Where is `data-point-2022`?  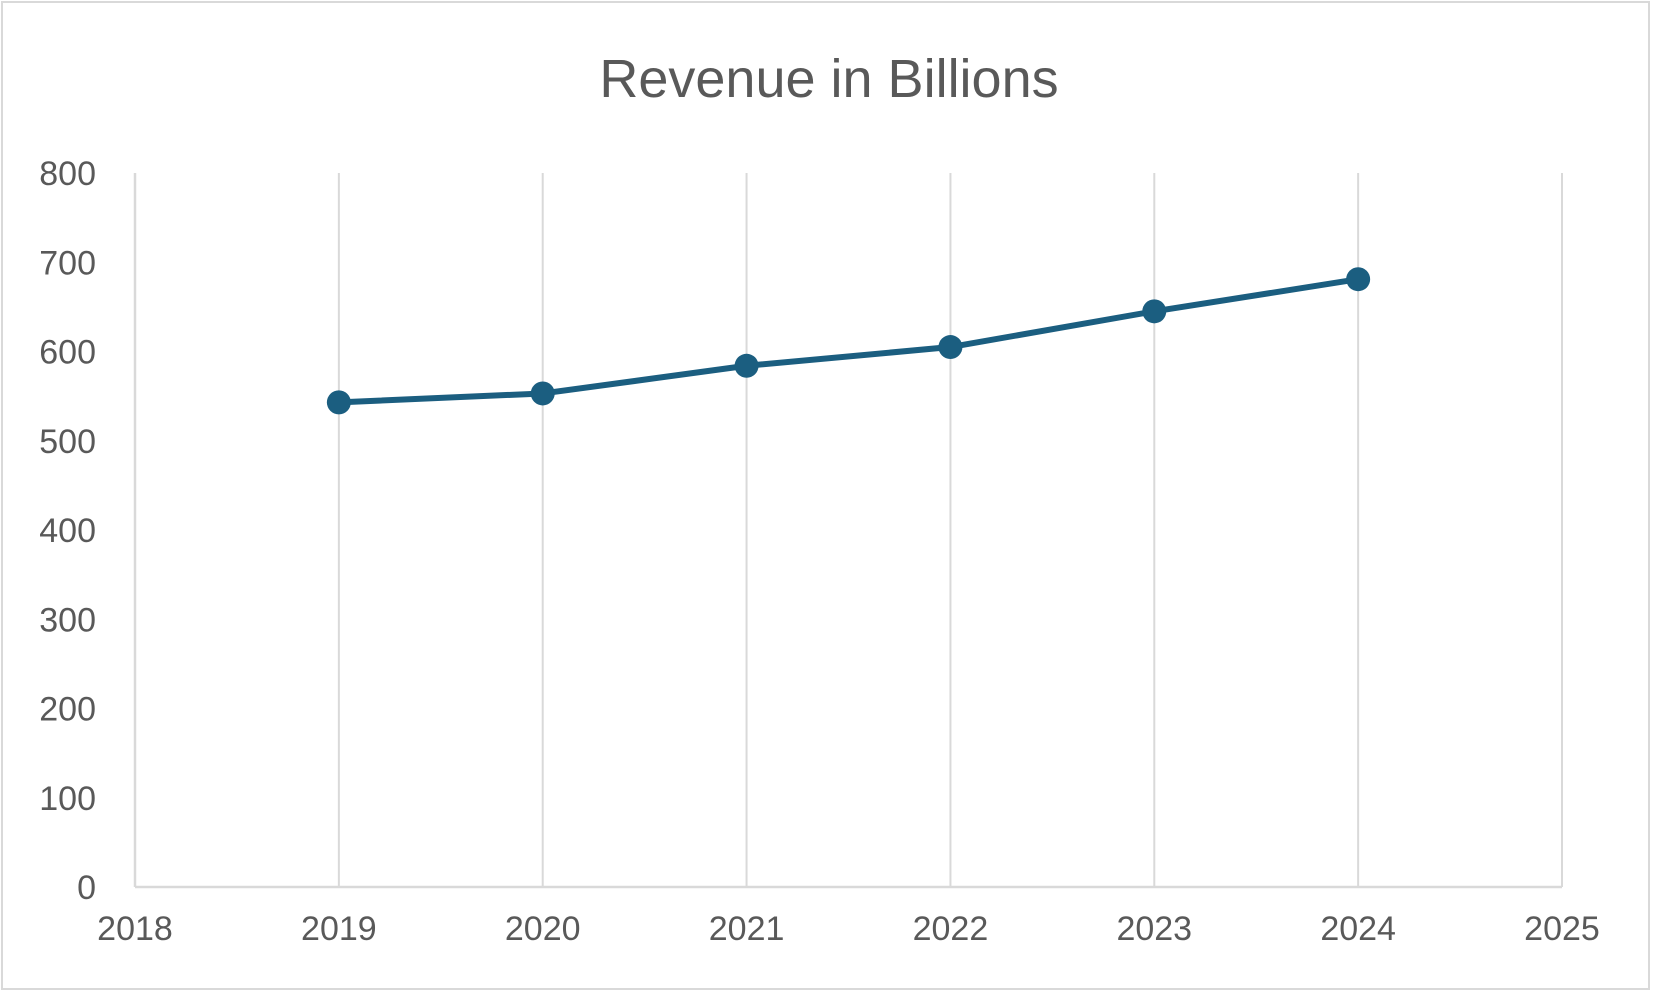
data-point-2022 is located at coordinates (950, 347).